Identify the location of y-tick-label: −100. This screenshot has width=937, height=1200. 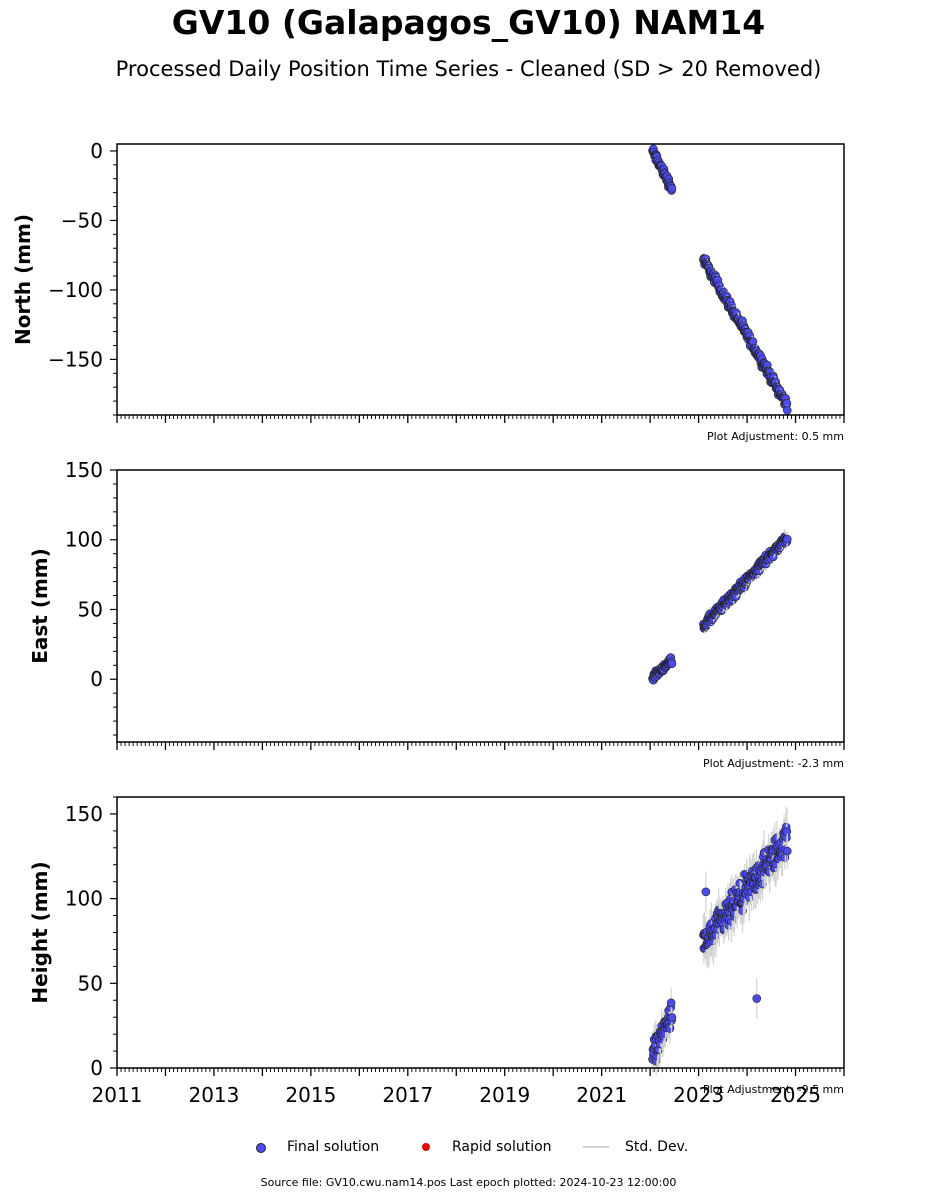
(75, 290).